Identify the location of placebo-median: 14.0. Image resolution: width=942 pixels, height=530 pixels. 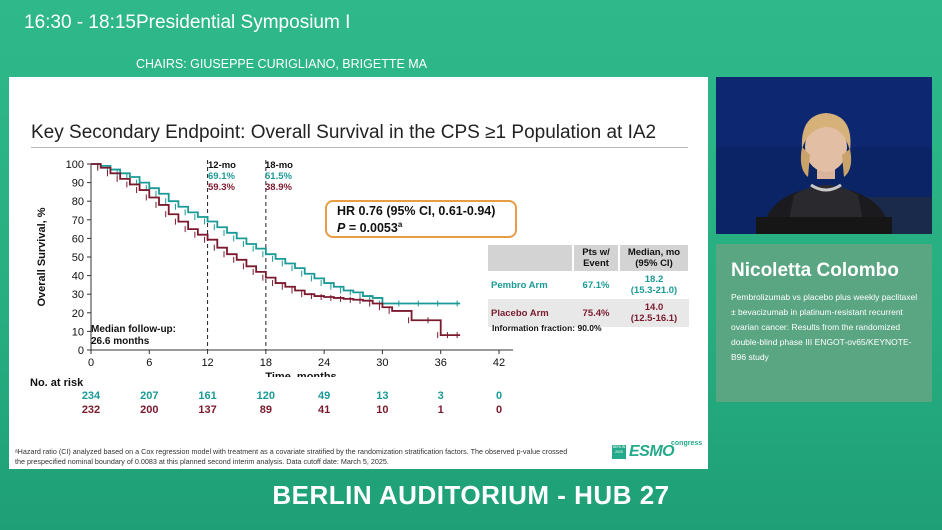
(654, 307).